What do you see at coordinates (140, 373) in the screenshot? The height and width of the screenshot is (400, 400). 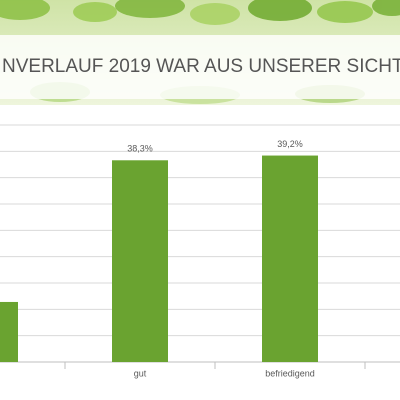 I see `x-tick-label: gut` at bounding box center [140, 373].